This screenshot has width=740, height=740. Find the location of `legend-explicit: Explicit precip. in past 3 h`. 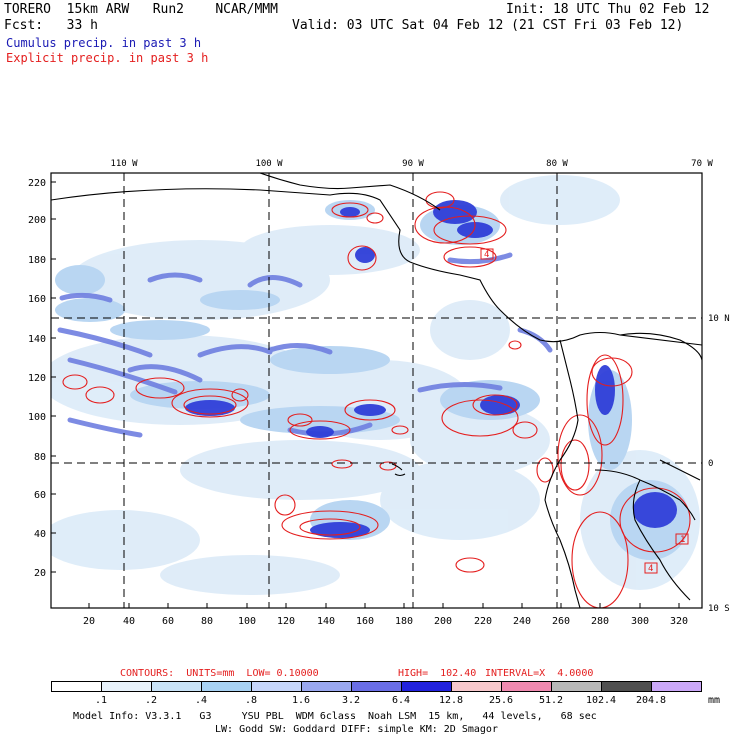

legend-explicit: Explicit precip. in past 3 h is located at coordinates (107, 58).